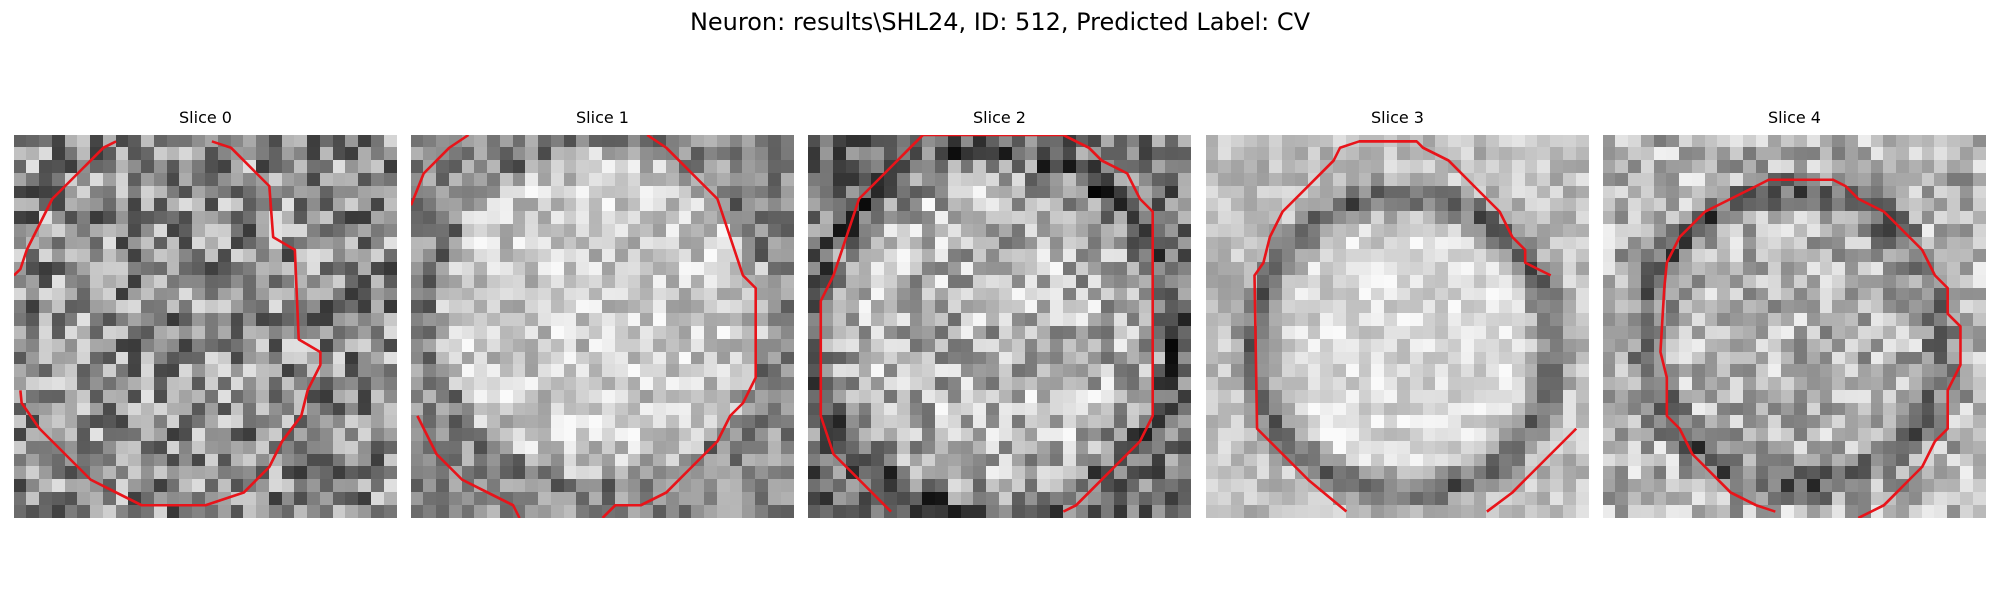  What do you see at coordinates (1397, 117) in the screenshot?
I see `slice-title-3: Slice 3` at bounding box center [1397, 117].